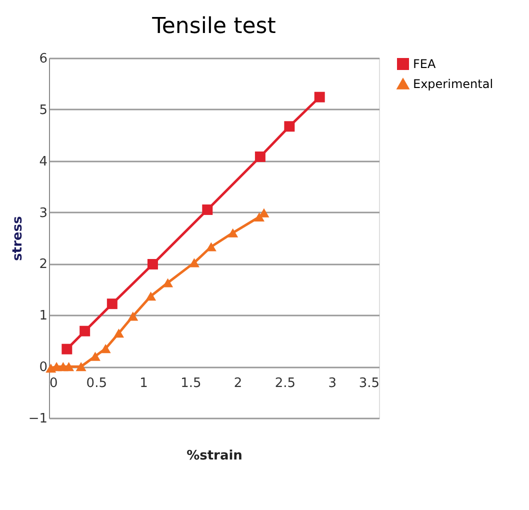 The height and width of the screenshot is (510, 529). What do you see at coordinates (453, 84) in the screenshot?
I see `legend-label: Experimental` at bounding box center [453, 84].